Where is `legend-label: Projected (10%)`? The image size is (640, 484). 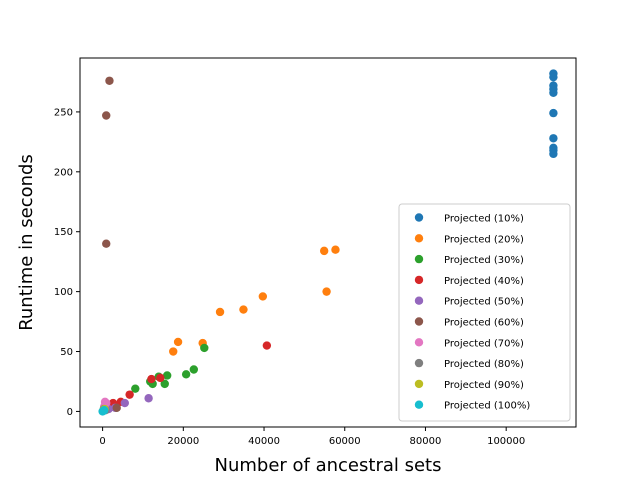
legend-label: Projected (10%) is located at coordinates (484, 219).